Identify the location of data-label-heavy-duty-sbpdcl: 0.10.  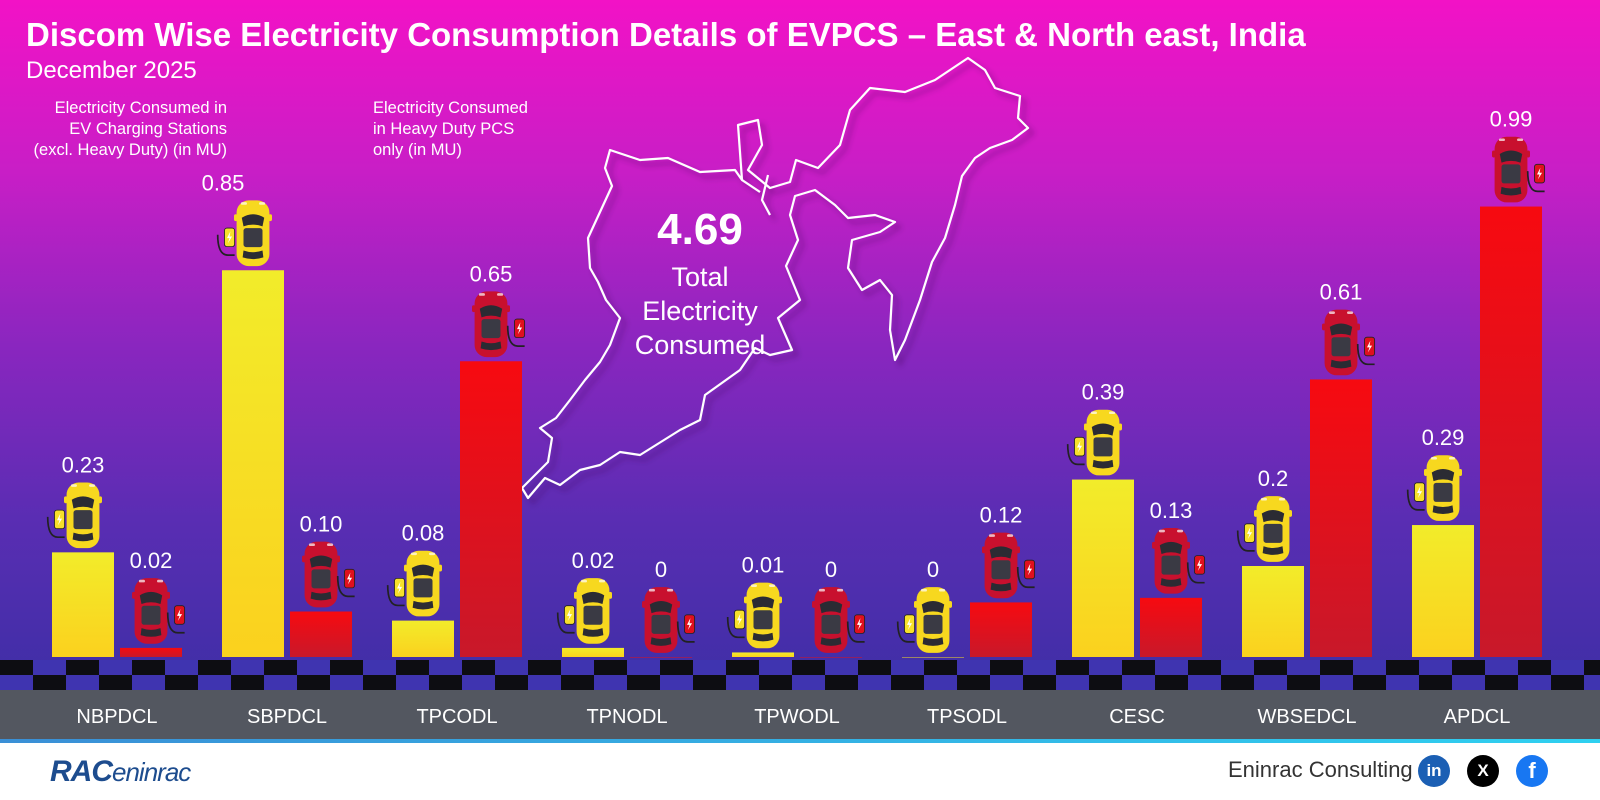
(321, 524).